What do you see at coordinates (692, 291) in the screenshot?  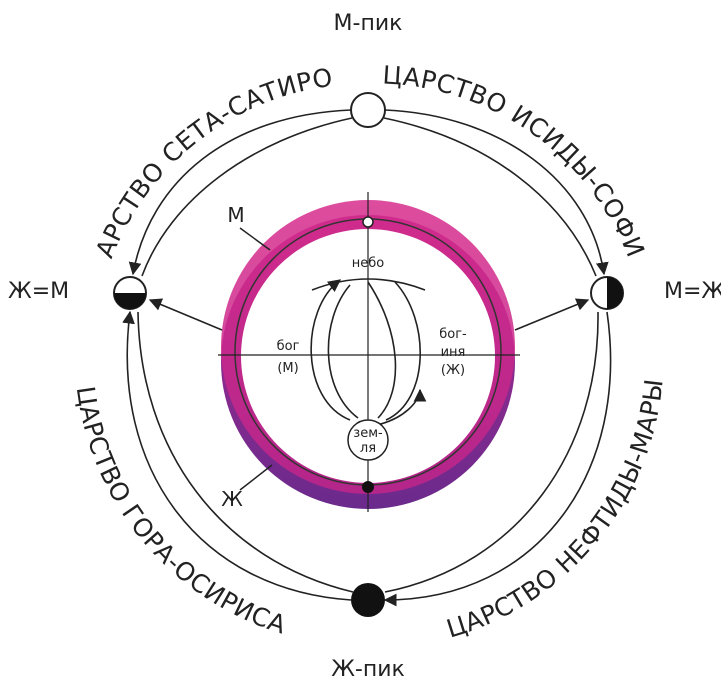 I see `right-label: М=Ж` at bounding box center [692, 291].